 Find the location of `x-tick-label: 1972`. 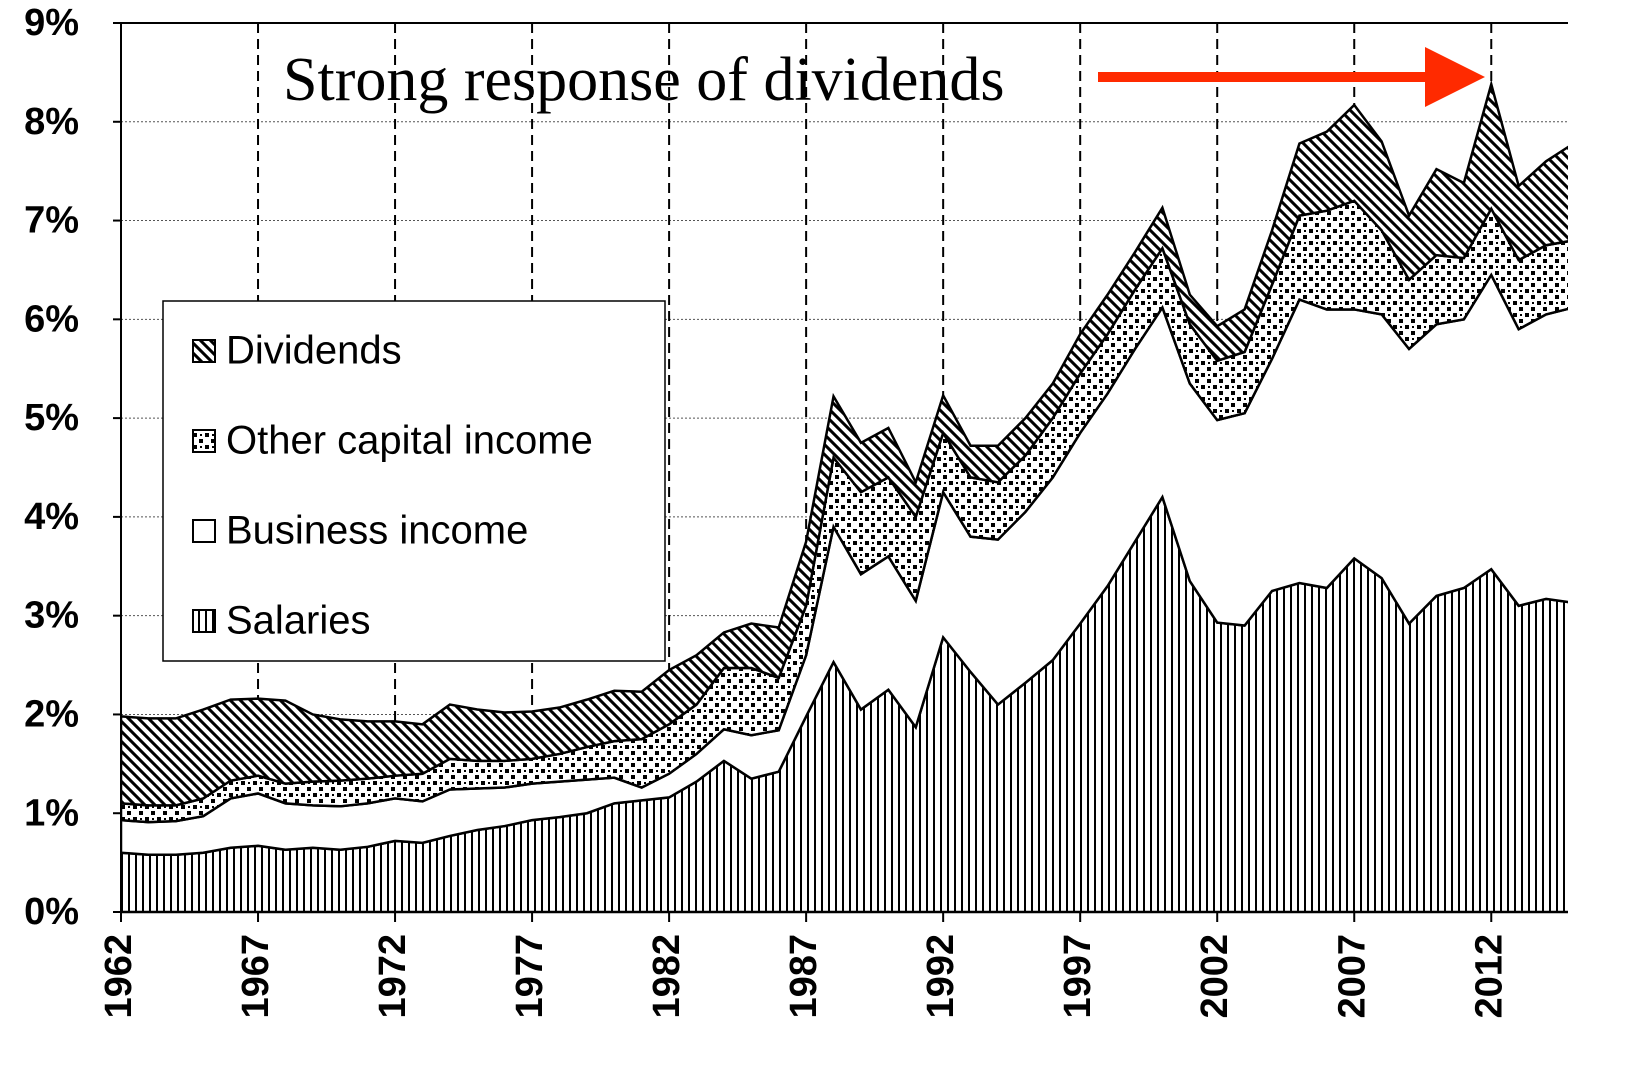

x-tick-label: 1972 is located at coordinates (393, 976).